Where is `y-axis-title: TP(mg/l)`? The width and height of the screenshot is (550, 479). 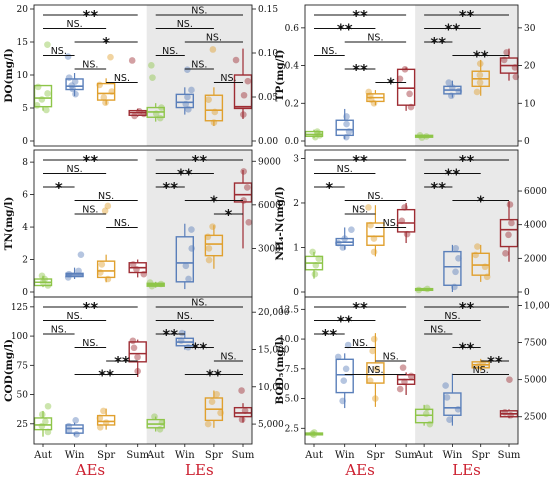
y-axis-title: TP(mg/l) is located at coordinates (280, 76).